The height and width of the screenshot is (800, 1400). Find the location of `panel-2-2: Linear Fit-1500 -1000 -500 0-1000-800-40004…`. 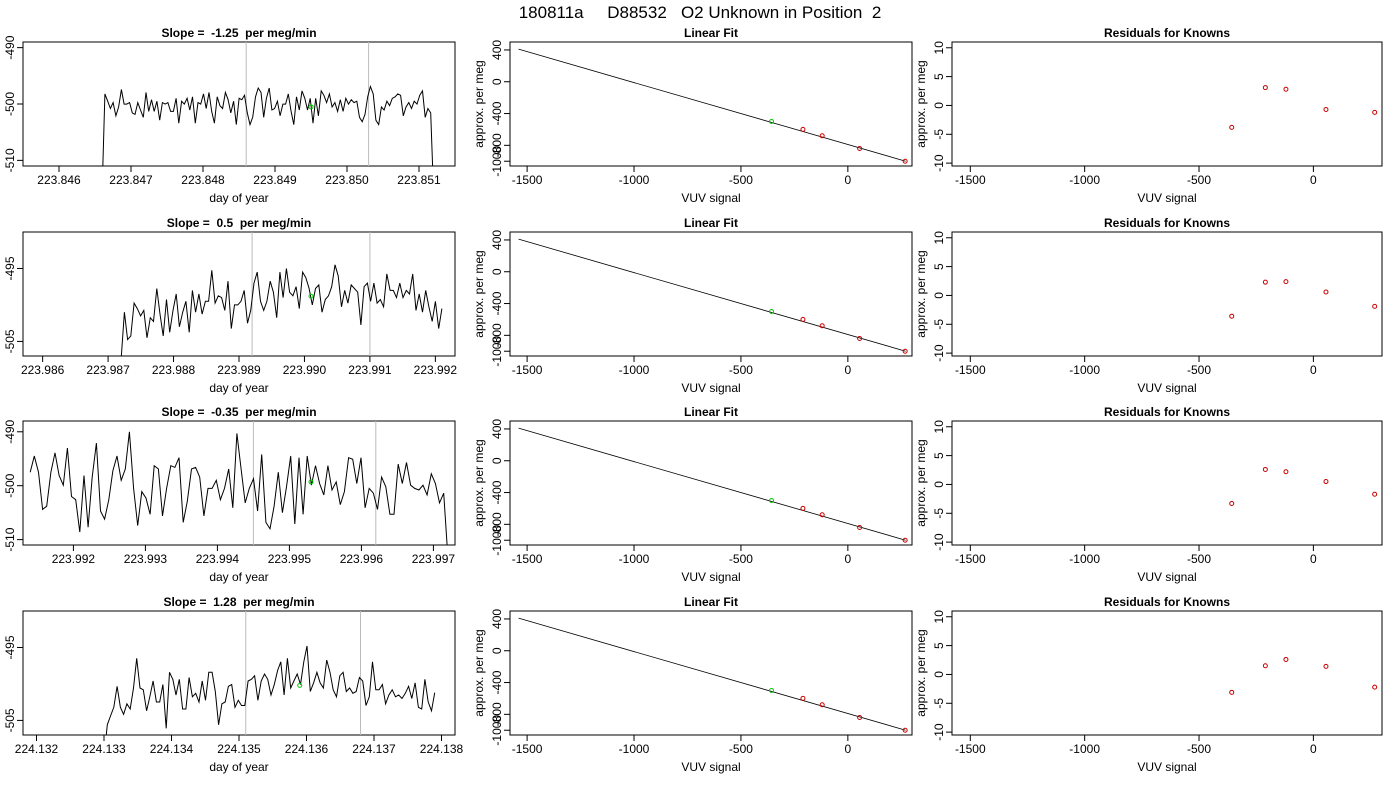

panel-2-2: Linear Fit-1500 -1000 -500 0-1000-800-40004… is located at coordinates (692, 305).